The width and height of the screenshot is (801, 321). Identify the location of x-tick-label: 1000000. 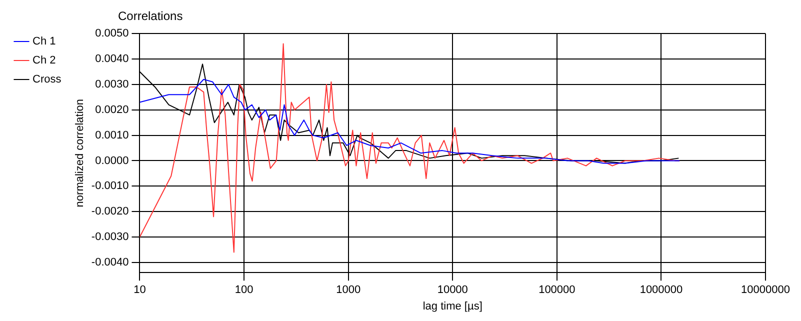
(661, 290).